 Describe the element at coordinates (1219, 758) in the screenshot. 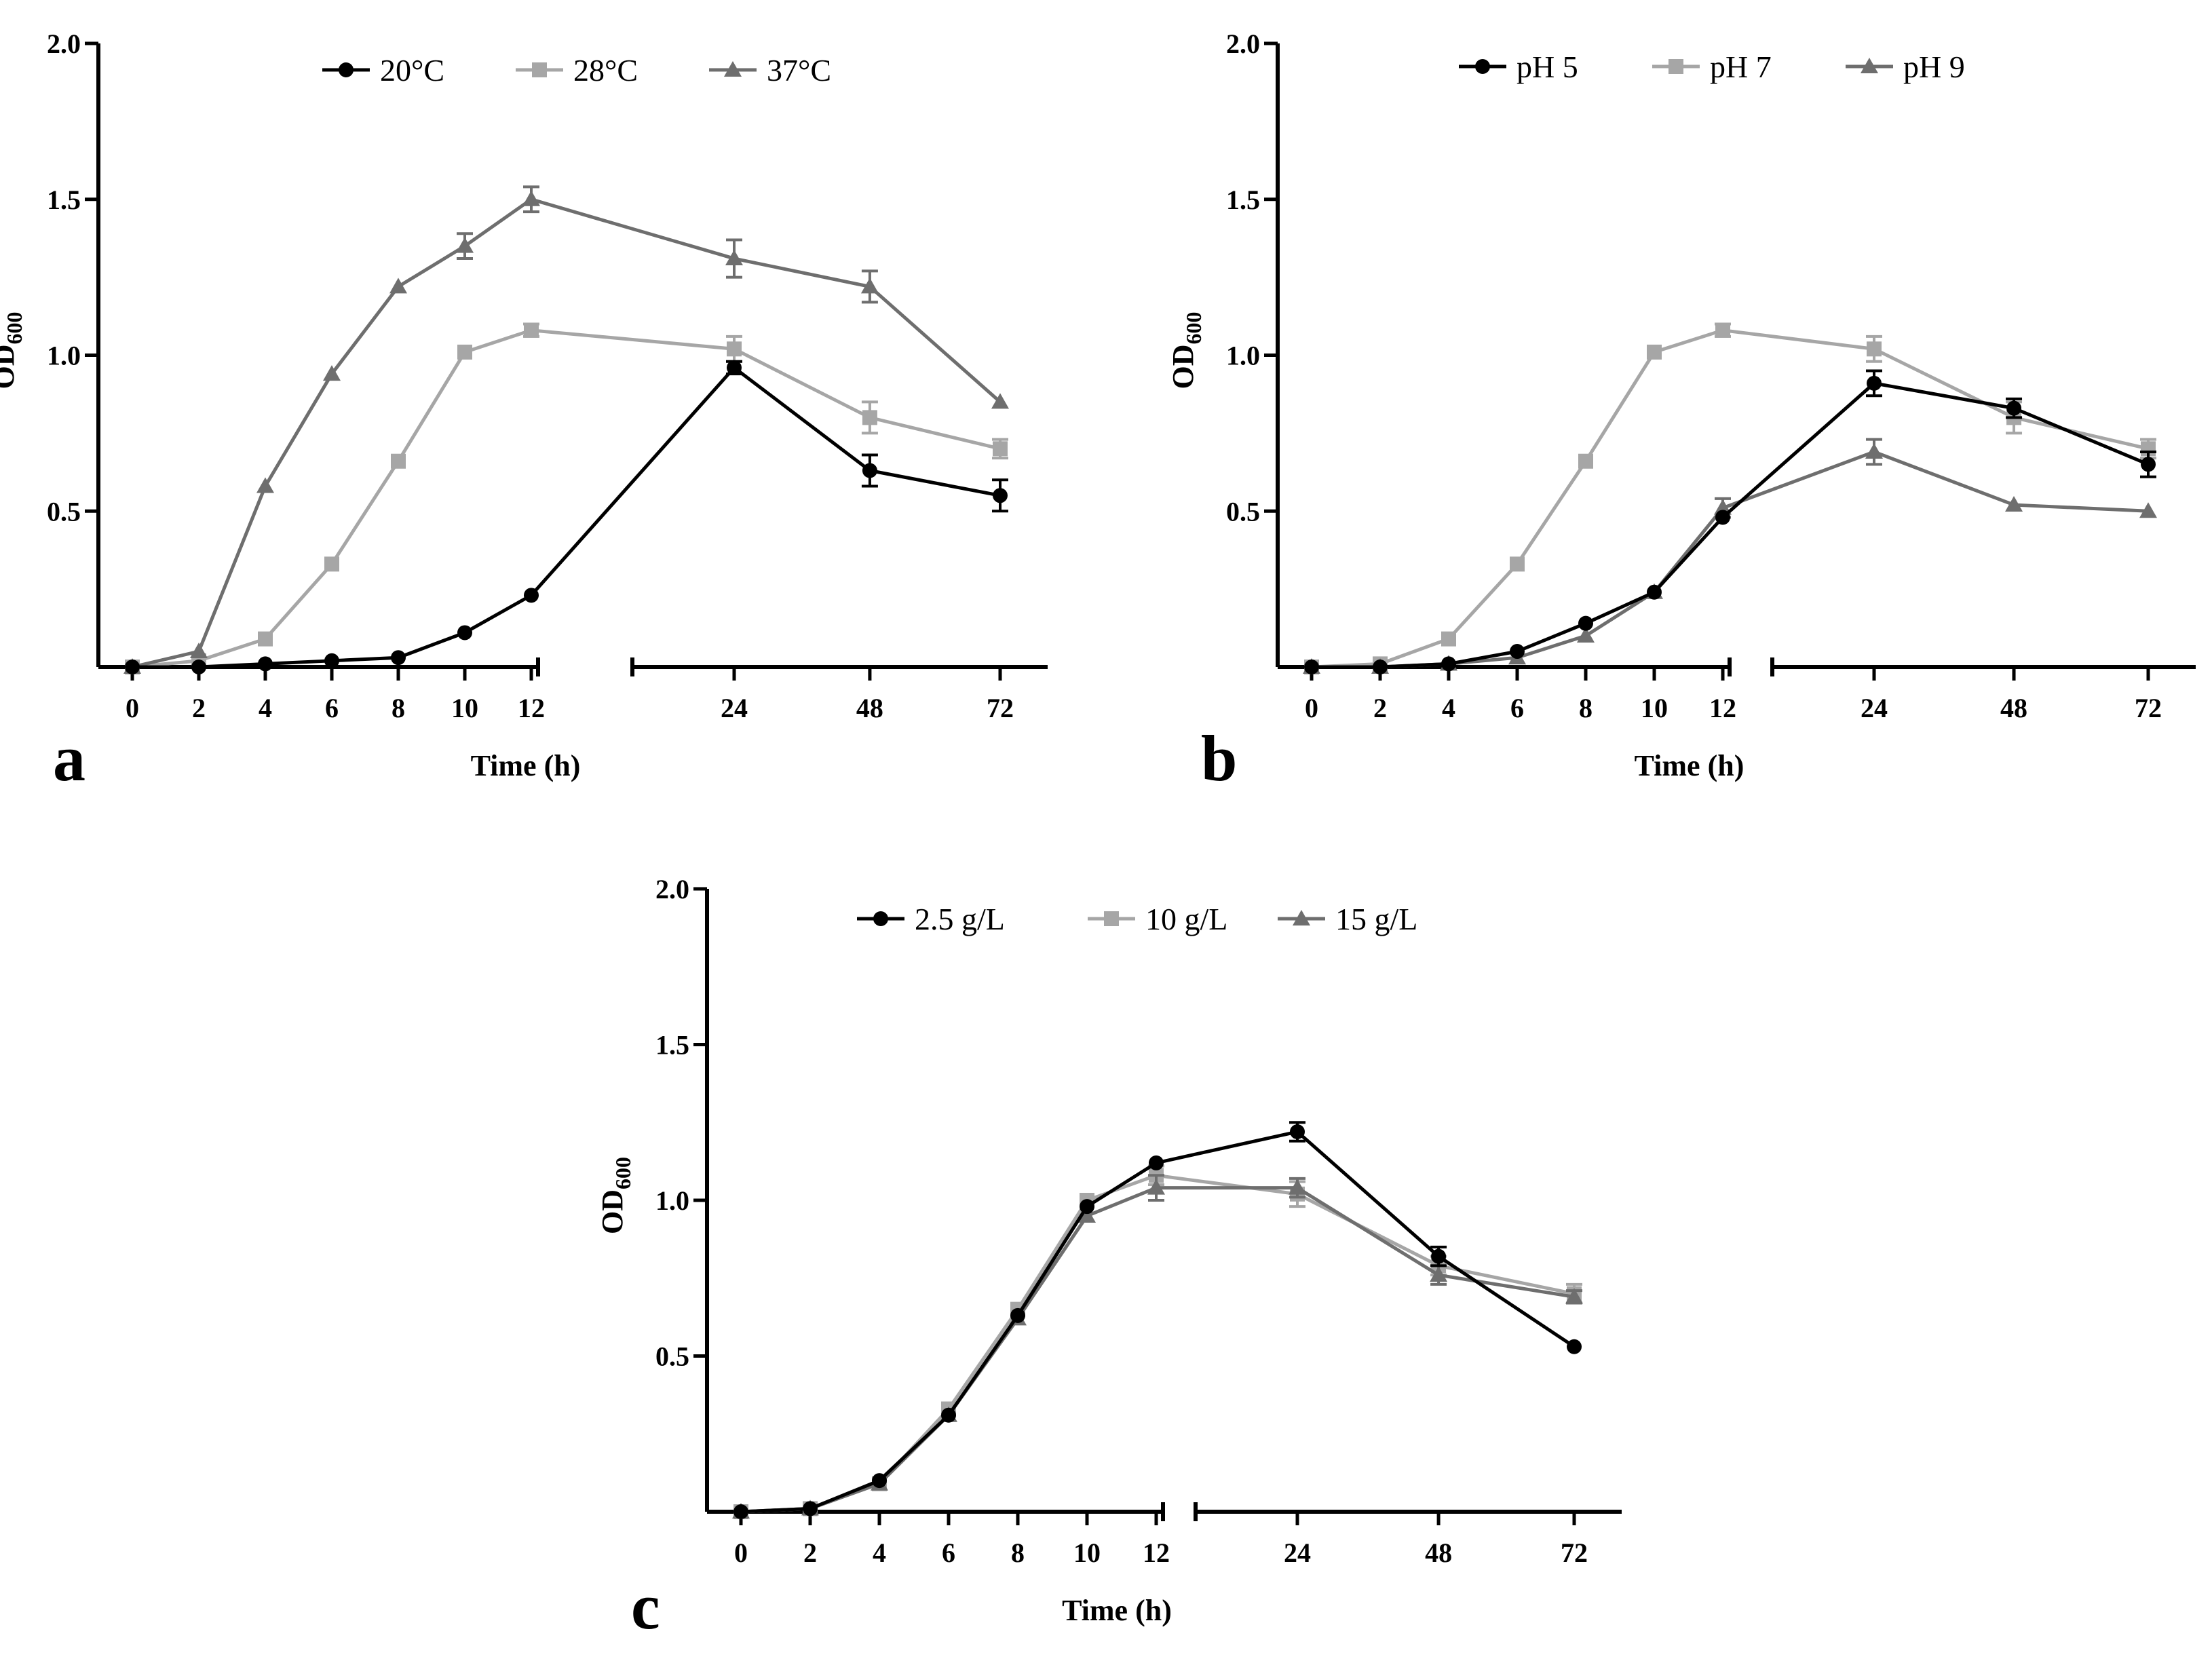

I see `panel-letter: b` at that location.